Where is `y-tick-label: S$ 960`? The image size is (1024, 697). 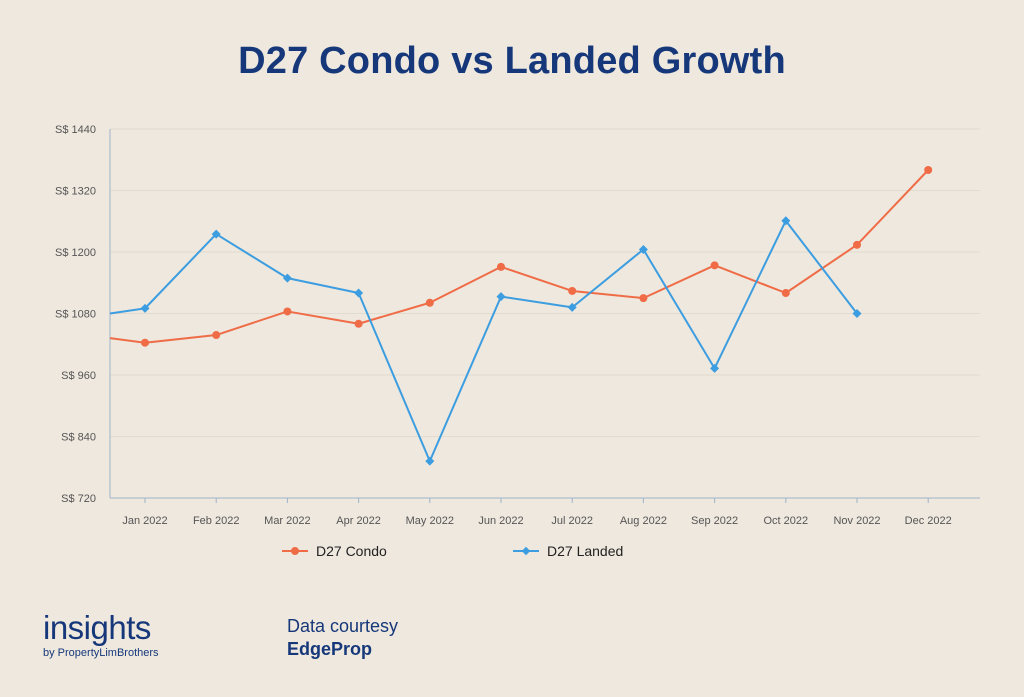
y-tick-label: S$ 960 is located at coordinates (78, 376).